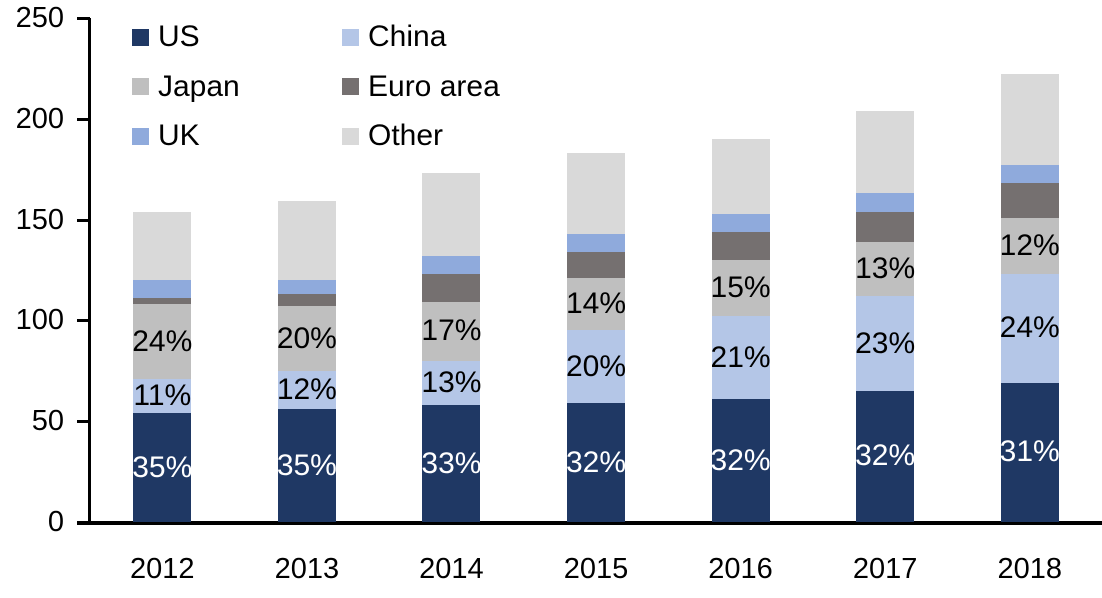 Image resolution: width=1102 pixels, height=598 pixels. Describe the element at coordinates (596, 193) in the screenshot. I see `segment-other-2015` at that location.